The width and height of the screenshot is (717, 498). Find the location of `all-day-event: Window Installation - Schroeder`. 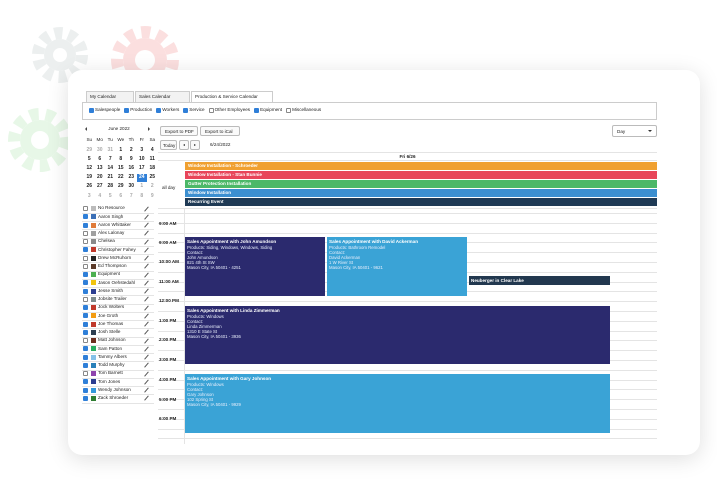

all-day-event: Window Installation - Schroeder is located at coordinates (421, 166).